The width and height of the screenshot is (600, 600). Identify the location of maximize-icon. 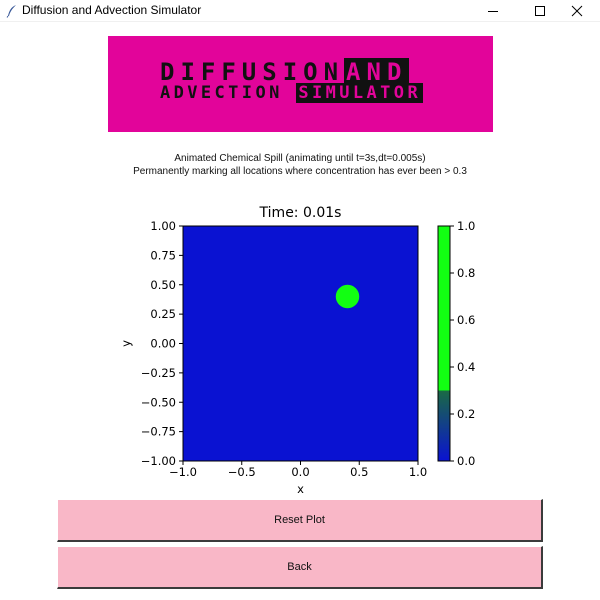
(540, 11).